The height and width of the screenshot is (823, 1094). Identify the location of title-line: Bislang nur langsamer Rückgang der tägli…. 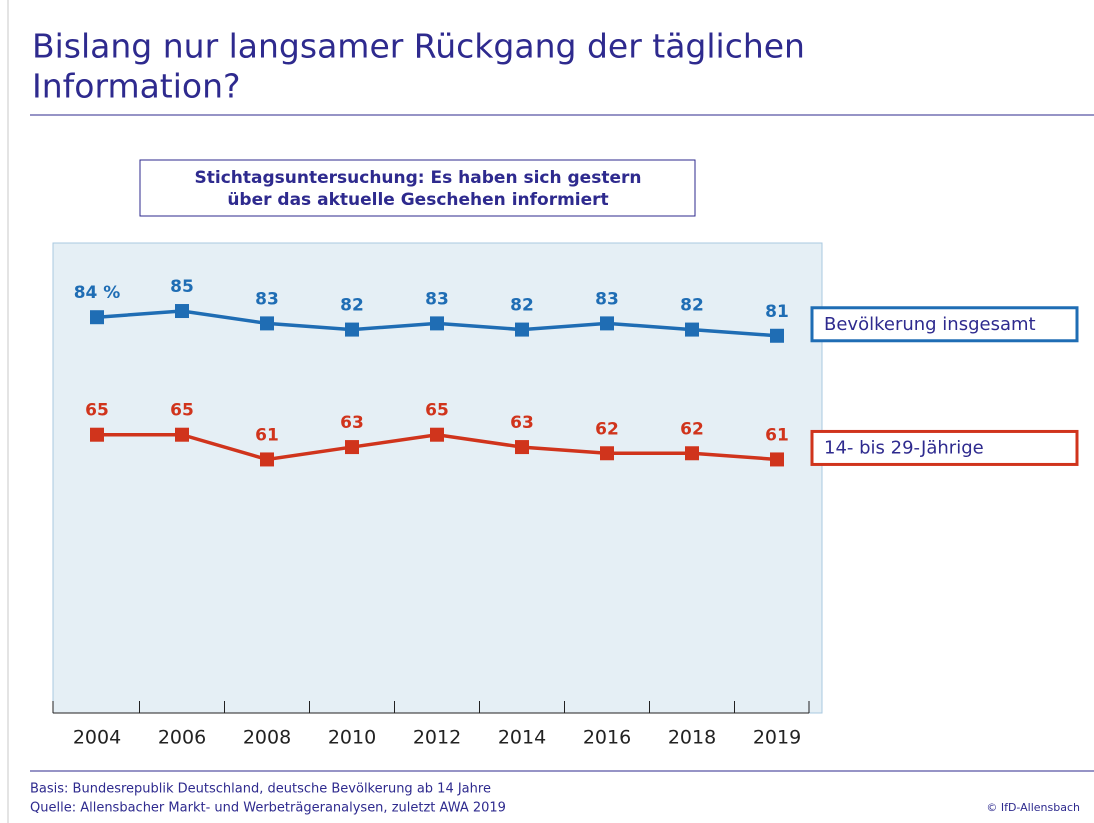
(418, 46).